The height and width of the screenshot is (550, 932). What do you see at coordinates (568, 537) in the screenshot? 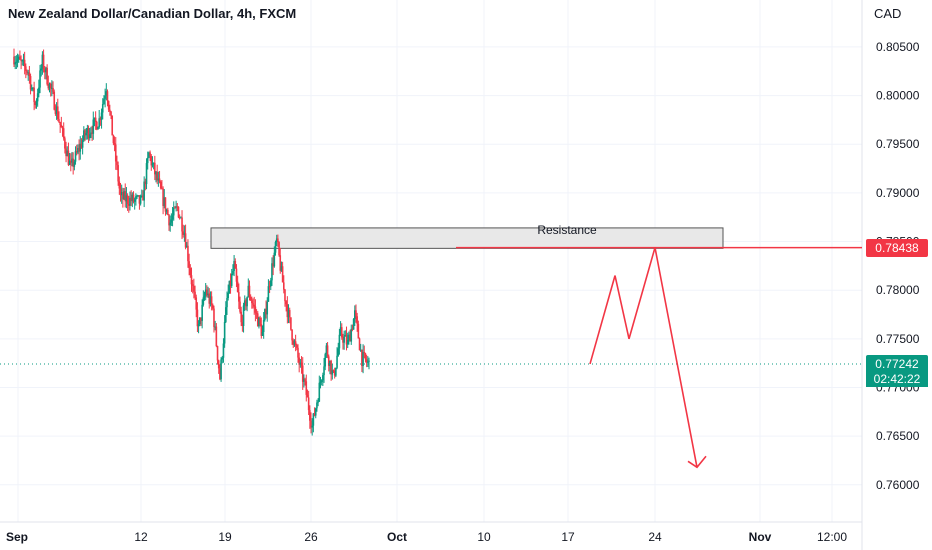
I see `time-tick-label: 17` at bounding box center [568, 537].